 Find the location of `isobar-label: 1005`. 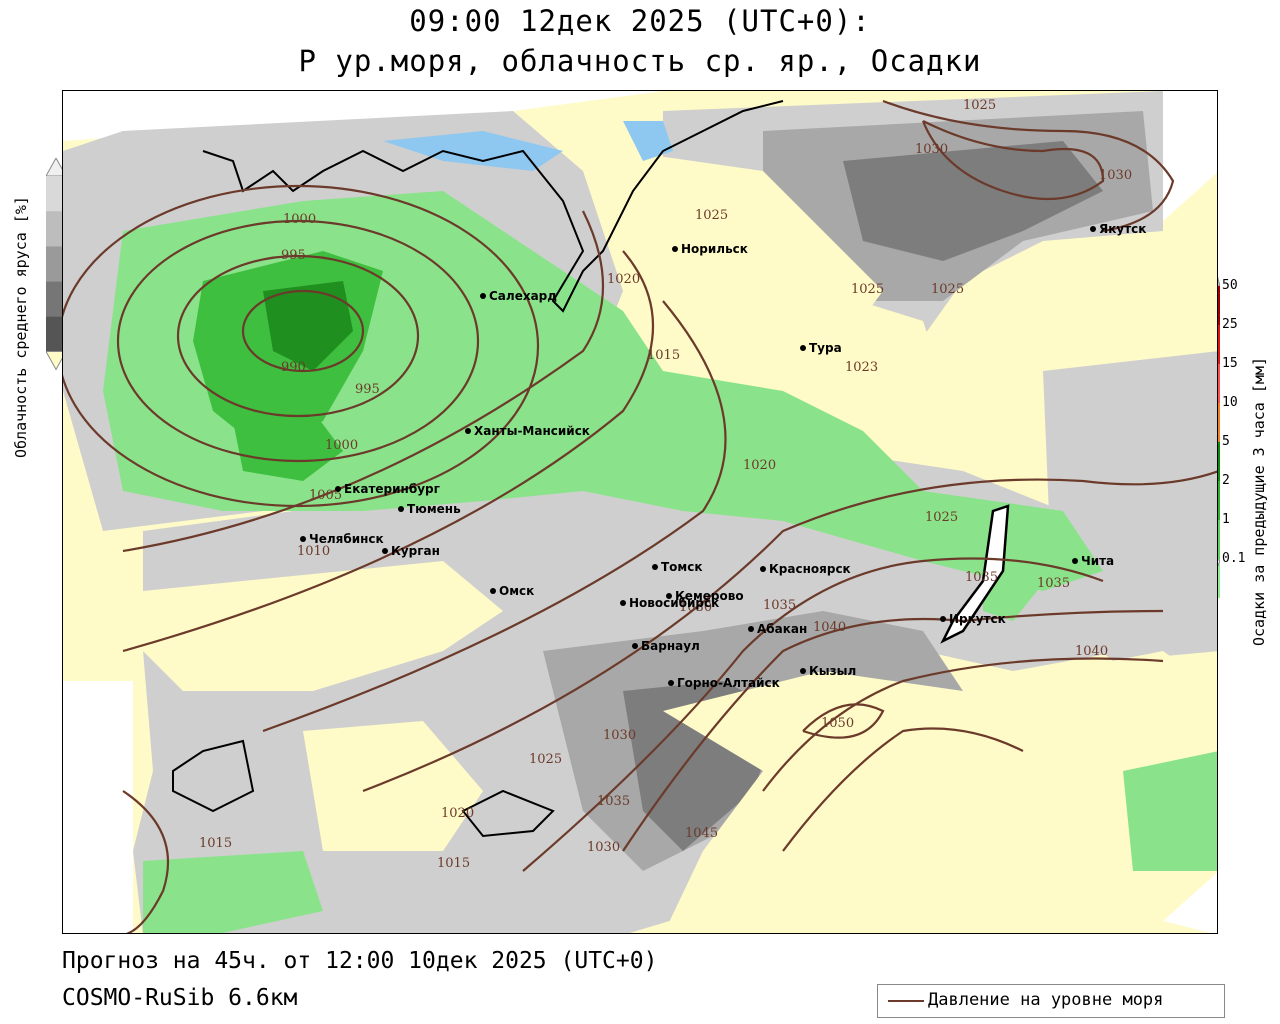

isobar-label: 1005 is located at coordinates (325, 495).